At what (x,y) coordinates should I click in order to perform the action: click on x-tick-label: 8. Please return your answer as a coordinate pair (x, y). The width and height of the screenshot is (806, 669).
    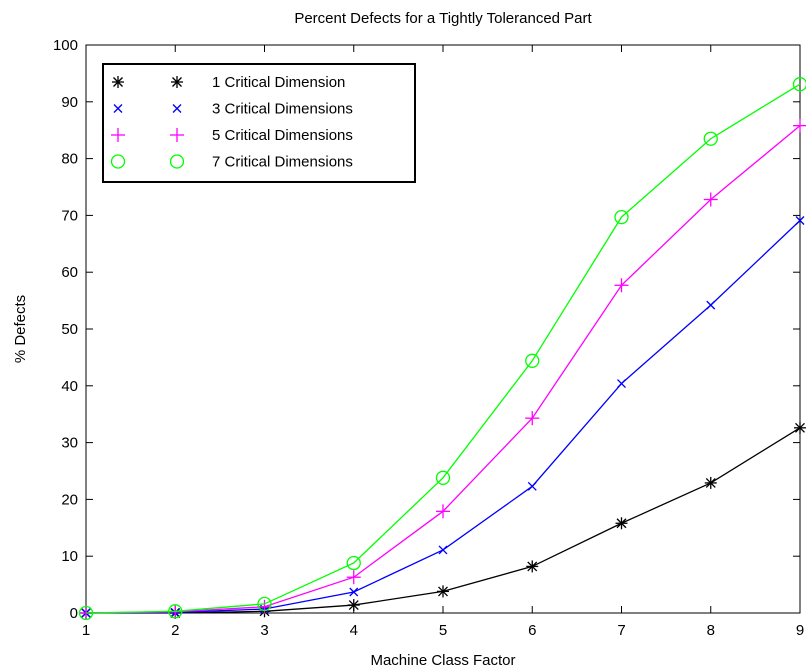
    Looking at the image, I should click on (711, 630).